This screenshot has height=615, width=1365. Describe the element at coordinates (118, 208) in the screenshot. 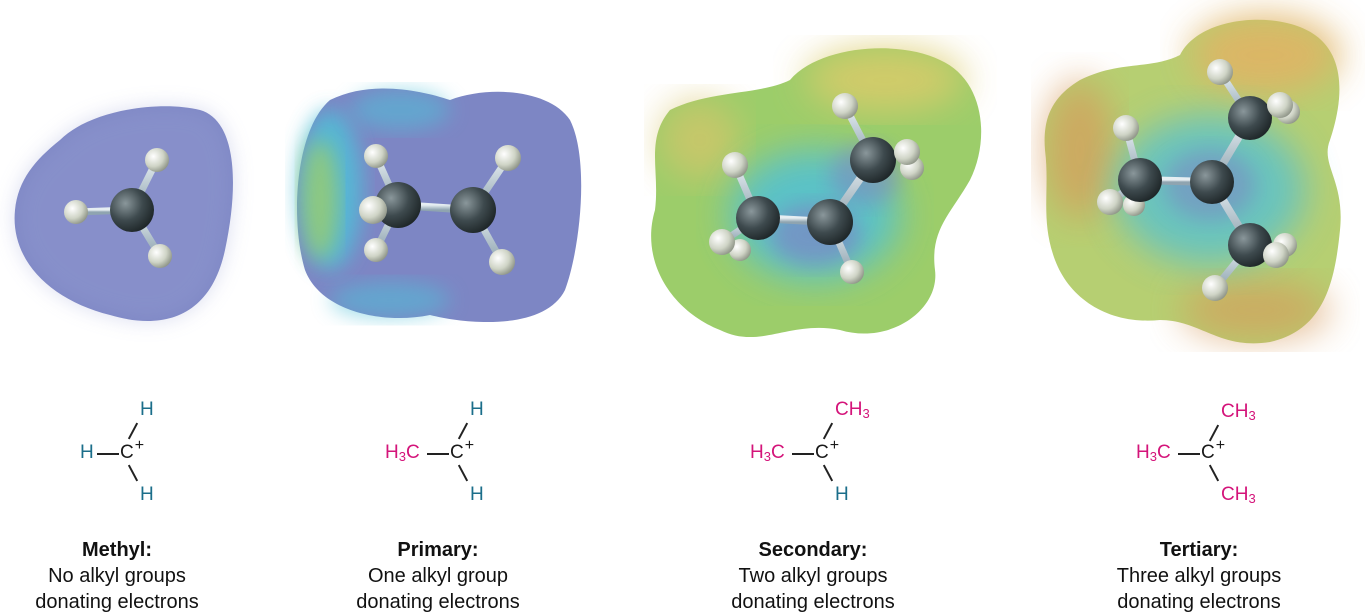

I see `methyl-ball-and-stick` at that location.